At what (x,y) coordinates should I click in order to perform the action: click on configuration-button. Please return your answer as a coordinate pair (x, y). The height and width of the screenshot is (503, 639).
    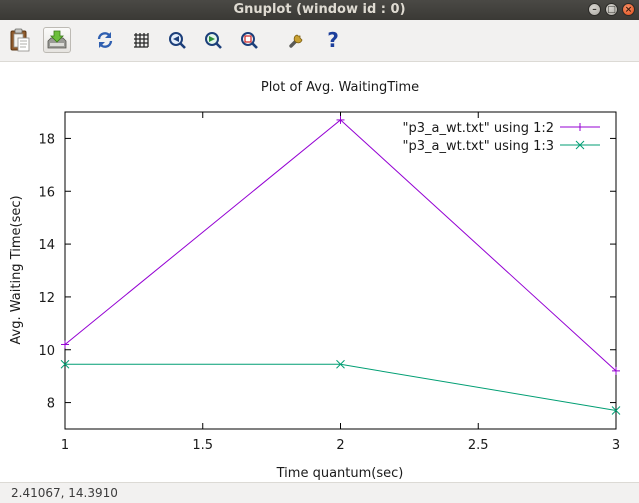
    Looking at the image, I should click on (297, 40).